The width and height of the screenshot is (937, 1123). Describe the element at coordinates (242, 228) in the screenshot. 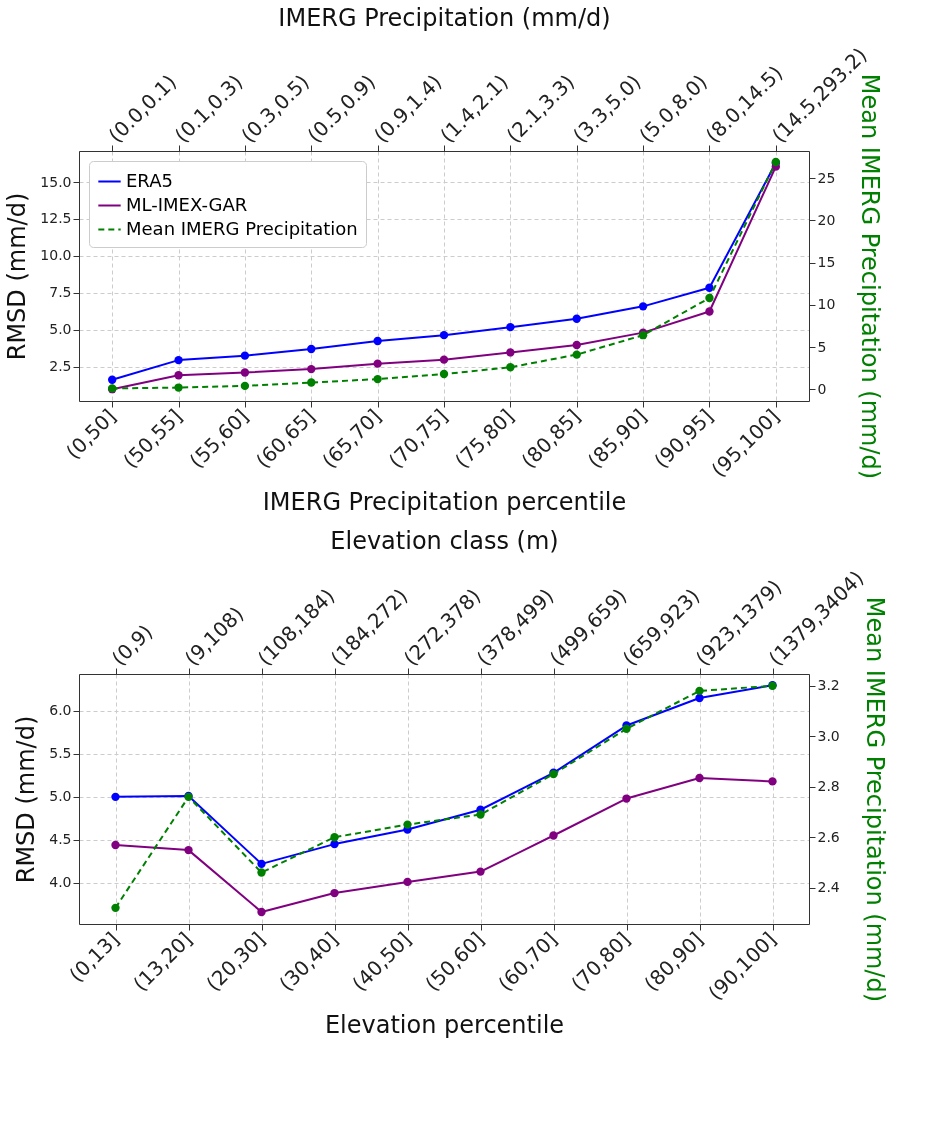

I see `legend-label: Mean IMERG Precipitation` at that location.